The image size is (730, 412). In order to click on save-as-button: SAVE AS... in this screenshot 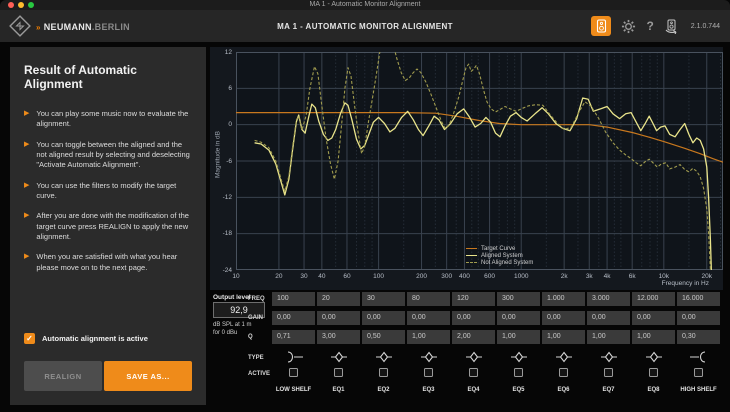, I will do `click(148, 376)`.